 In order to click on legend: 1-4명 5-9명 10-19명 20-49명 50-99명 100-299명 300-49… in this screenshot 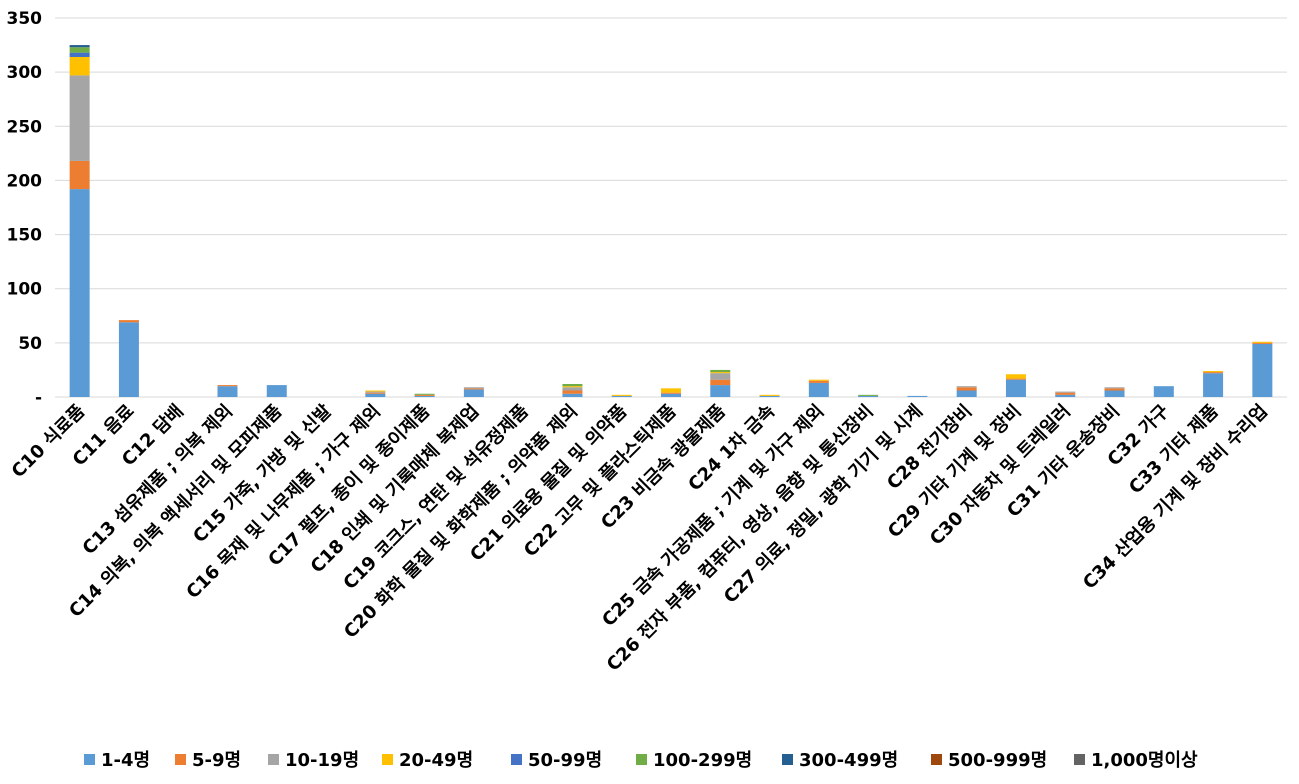, I will do `click(641, 760)`.